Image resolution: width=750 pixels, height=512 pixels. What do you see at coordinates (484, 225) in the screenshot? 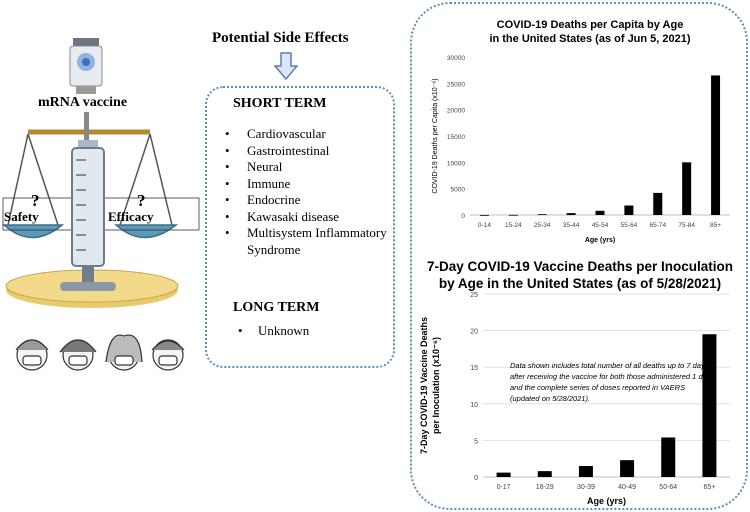
I see `x-tick-label: 0-14` at bounding box center [484, 225].